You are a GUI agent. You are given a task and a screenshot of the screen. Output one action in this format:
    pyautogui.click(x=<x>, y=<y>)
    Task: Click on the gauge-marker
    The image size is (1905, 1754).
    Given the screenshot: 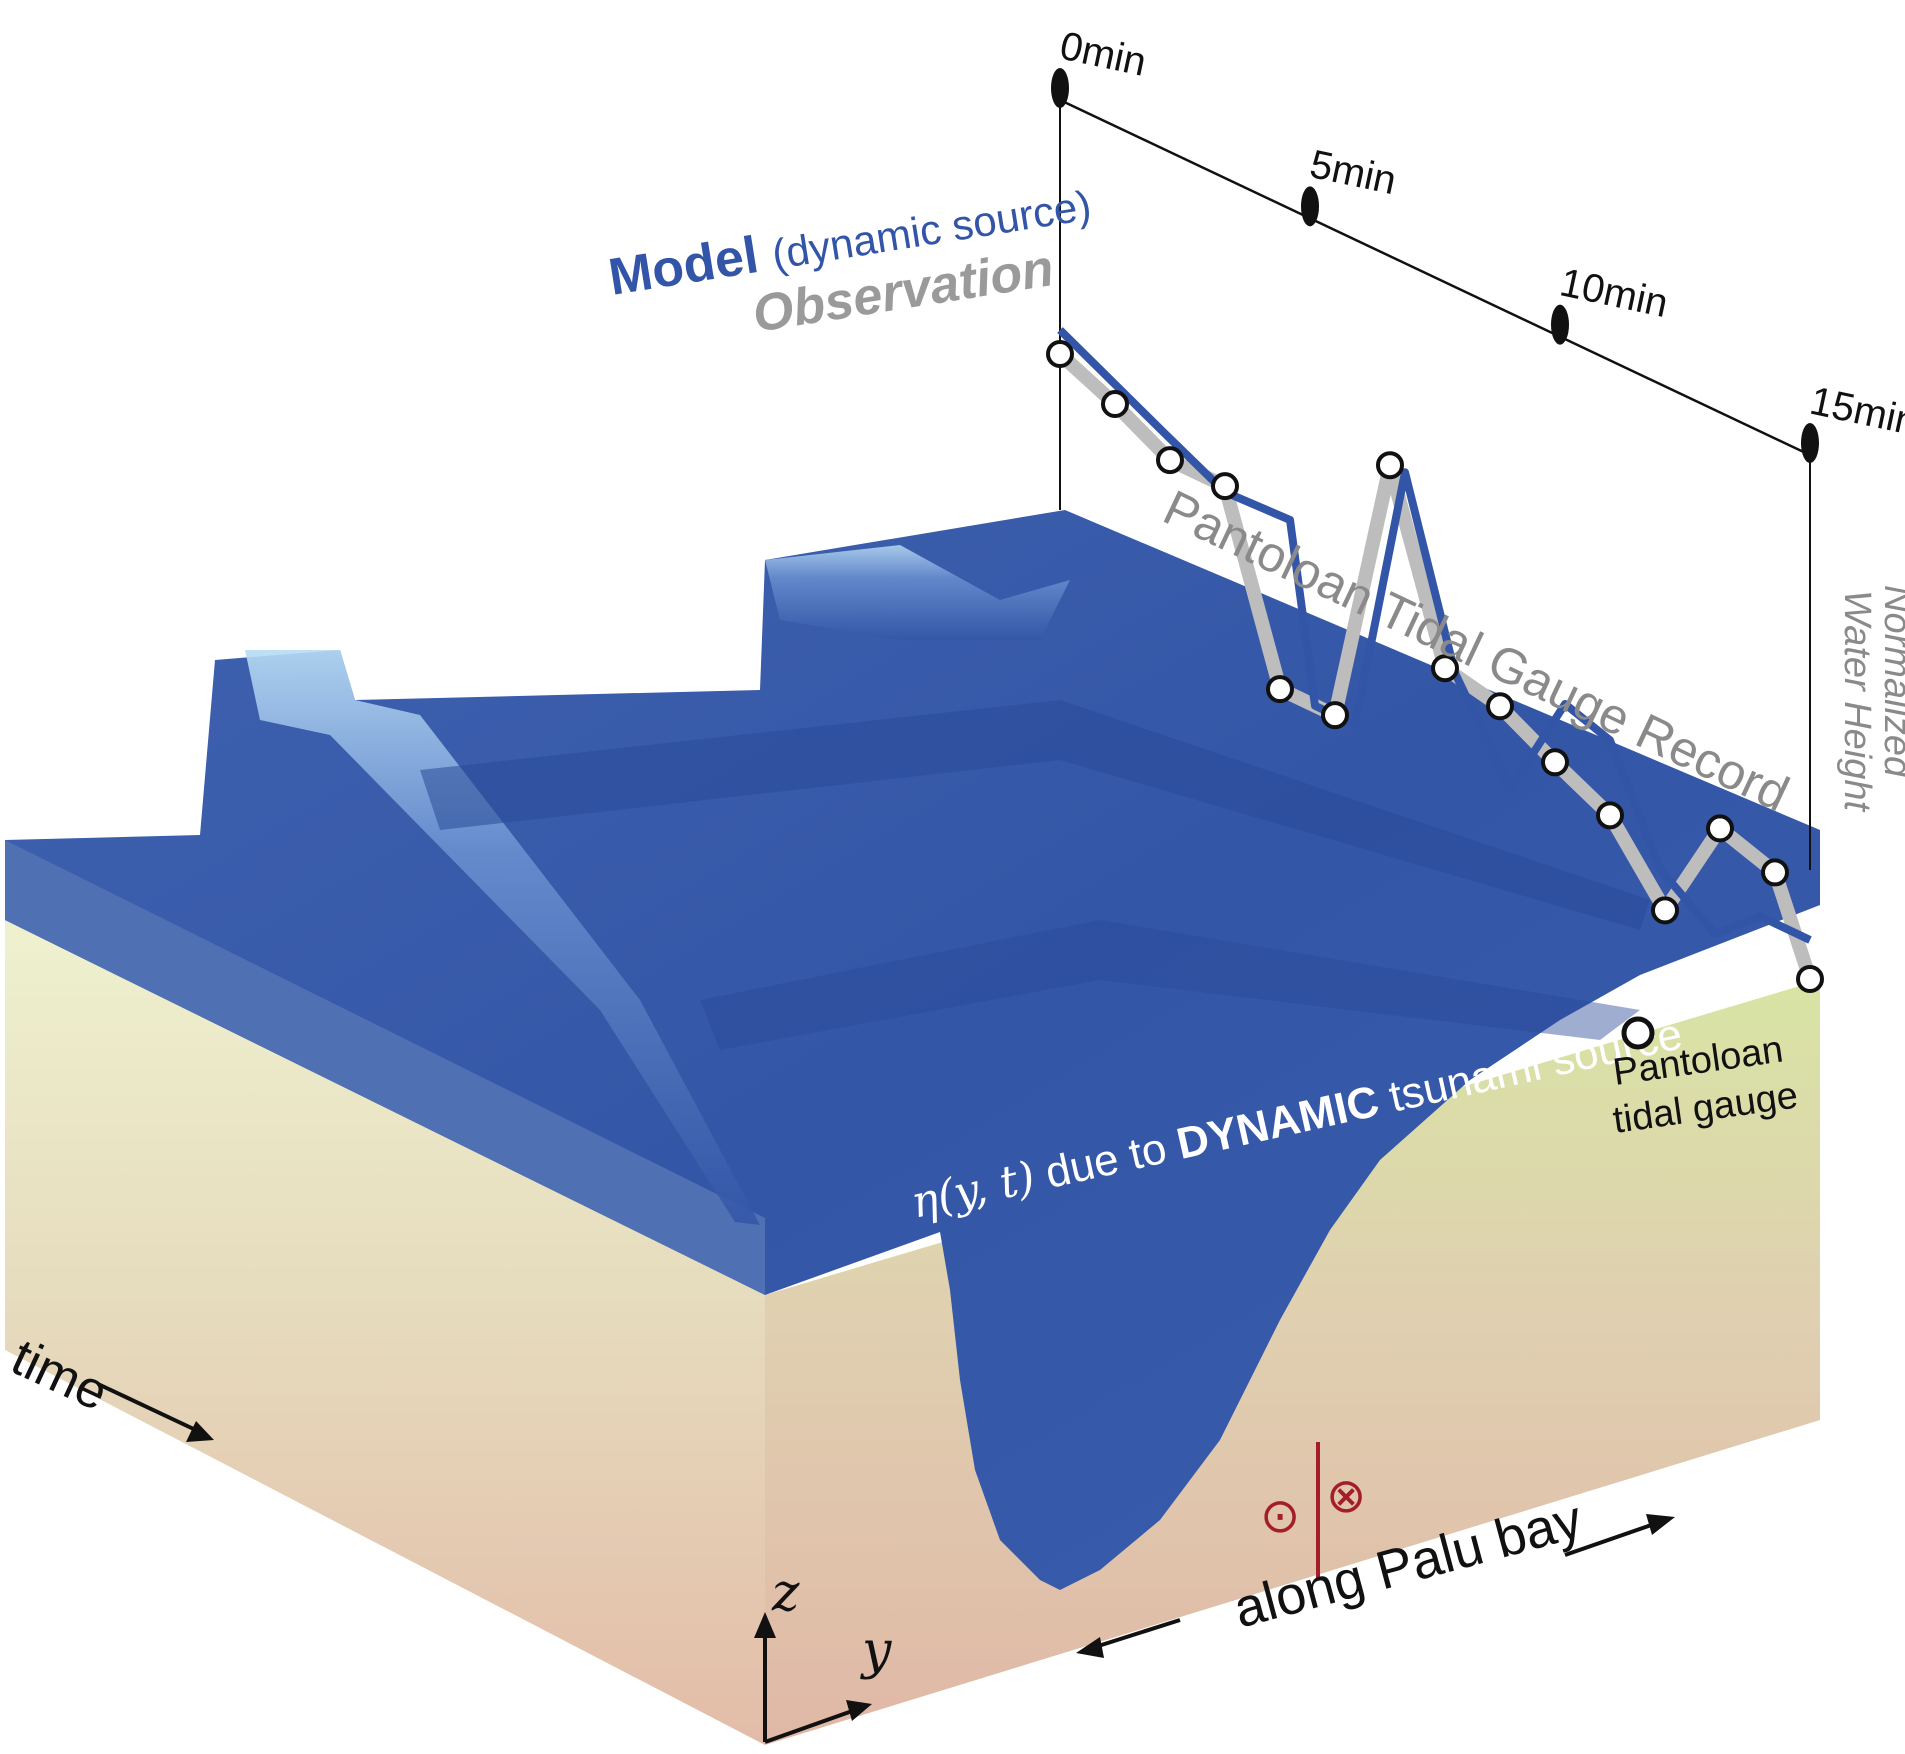 What is the action you would take?
    pyautogui.click(x=1638, y=1033)
    